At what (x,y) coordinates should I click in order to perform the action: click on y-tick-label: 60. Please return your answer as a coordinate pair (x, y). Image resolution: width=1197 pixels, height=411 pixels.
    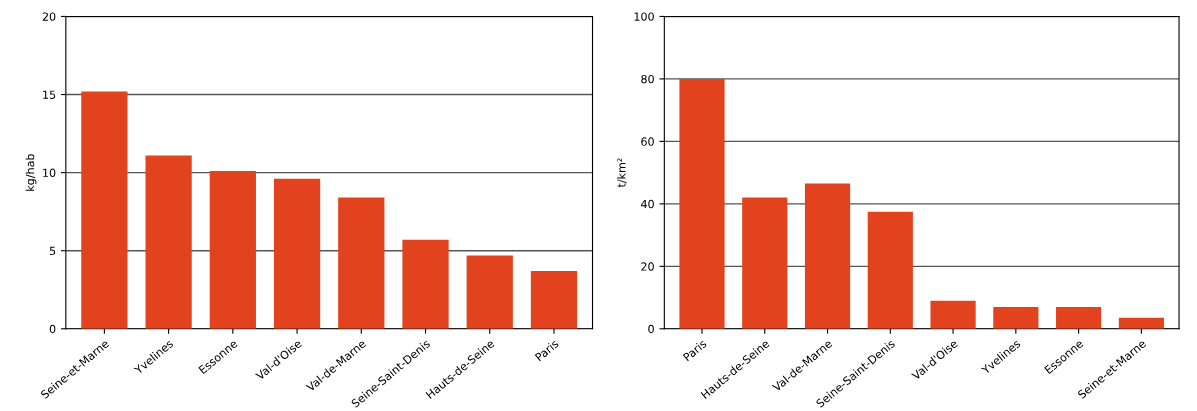
    Looking at the image, I should click on (647, 141).